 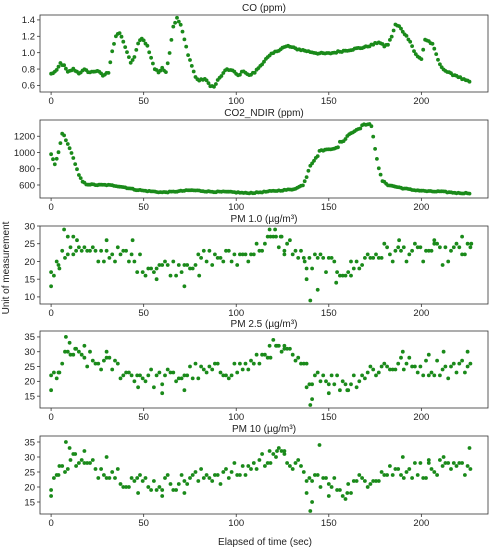 I want to click on figure-ylabel: Unit of measurement, so click(x=6, y=267).